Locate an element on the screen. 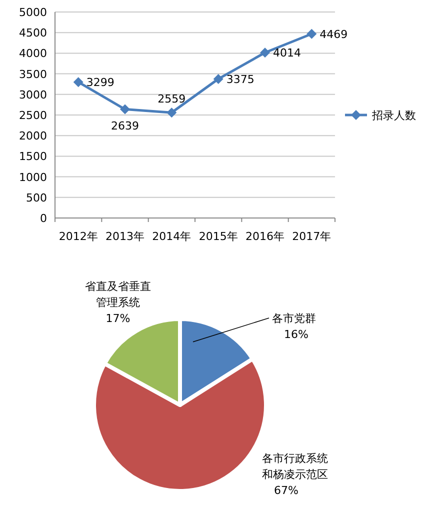  slice-label: 省直及省垂直管理系统 is located at coordinates (118, 294).